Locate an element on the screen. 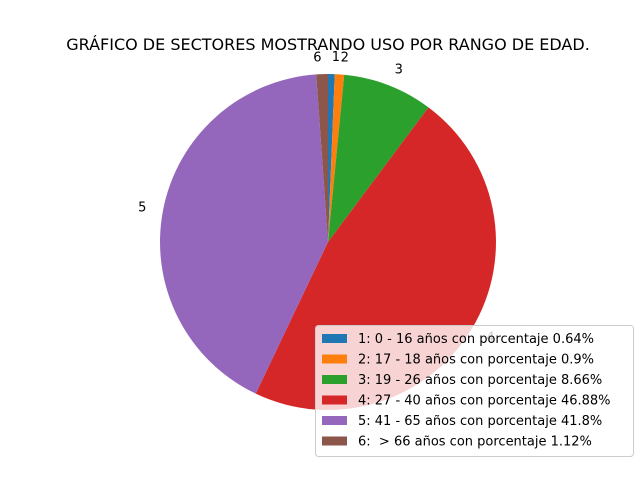  pie-label-1: 1 is located at coordinates (336, 57).